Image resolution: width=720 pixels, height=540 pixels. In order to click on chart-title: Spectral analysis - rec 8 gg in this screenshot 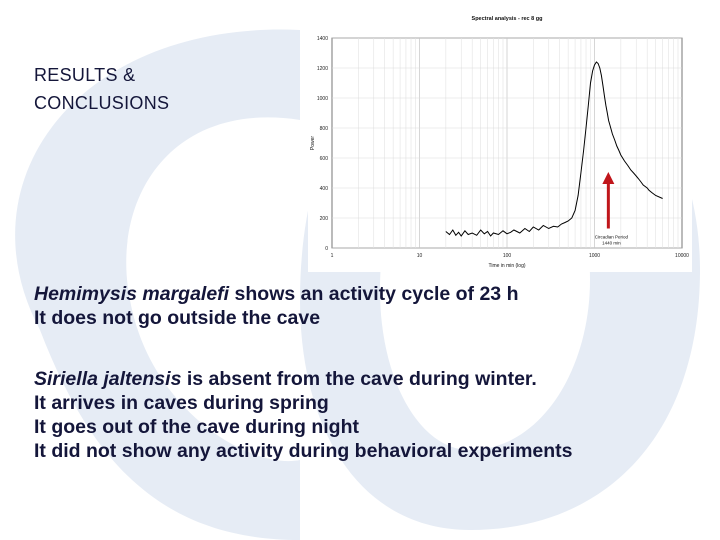, I will do `click(507, 19)`.